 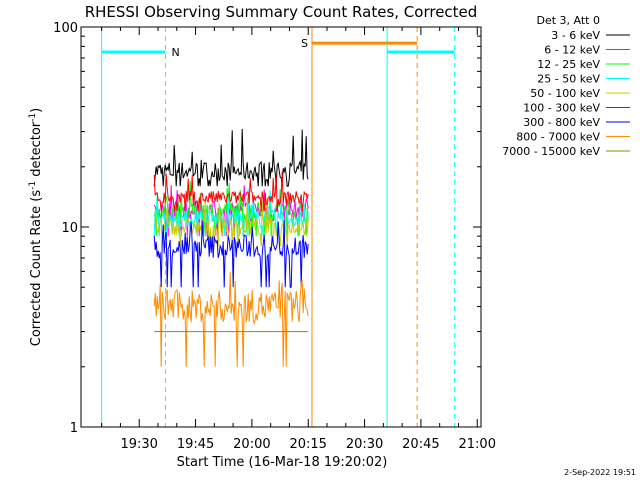 I want to click on series-800-7000-kev, so click(x=231, y=319).